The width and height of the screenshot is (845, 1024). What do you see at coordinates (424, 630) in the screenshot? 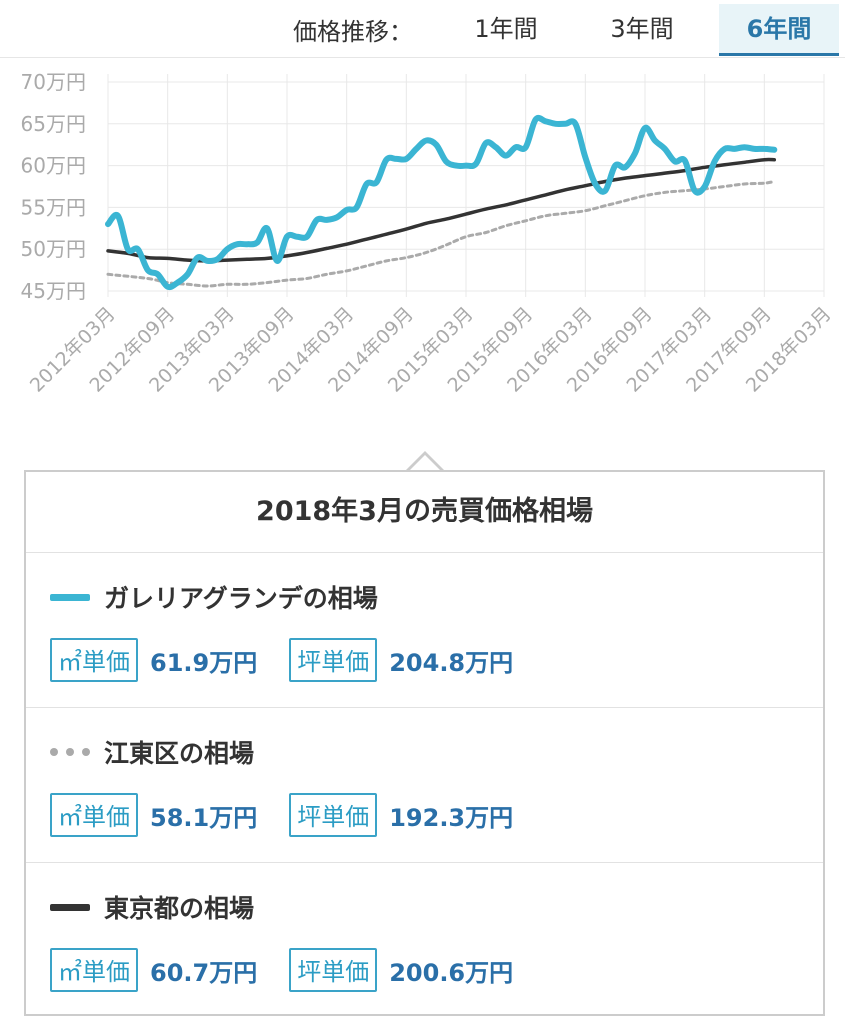
I see `galleria-section: ガレリアグランデの相場 ㎡単価 61.9万円 坪単価 204.8万円` at bounding box center [424, 630].